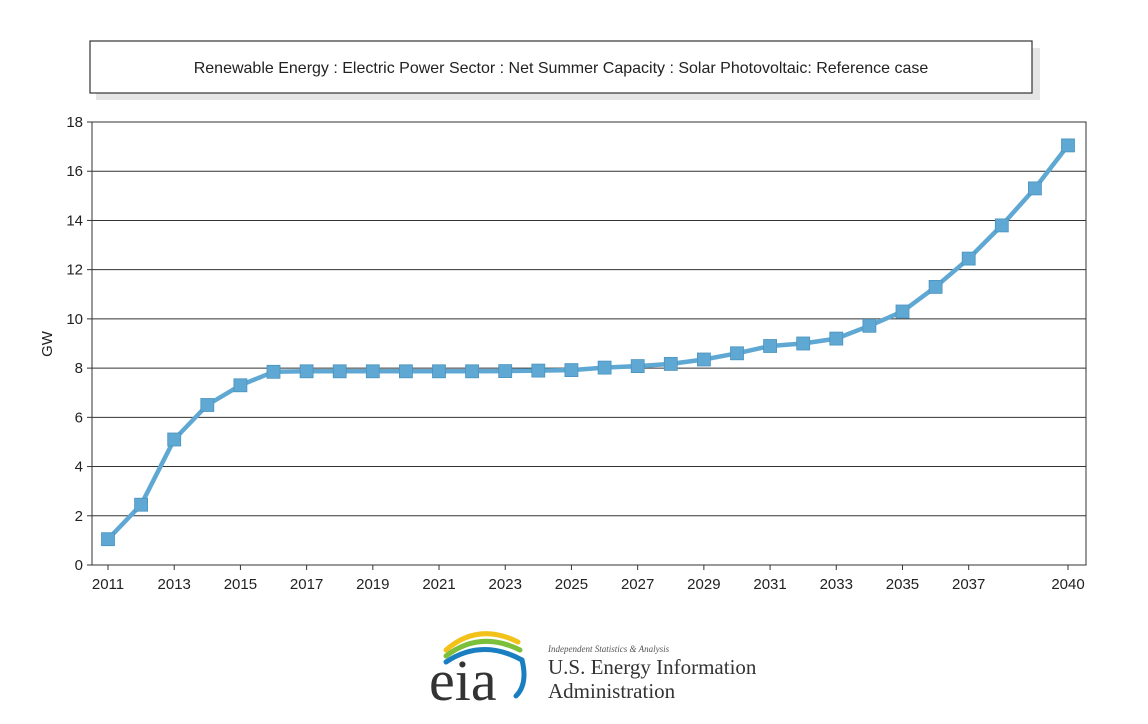 This screenshot has height=724, width=1148. Describe the element at coordinates (79, 417) in the screenshot. I see `y-tick-label: 6` at that location.